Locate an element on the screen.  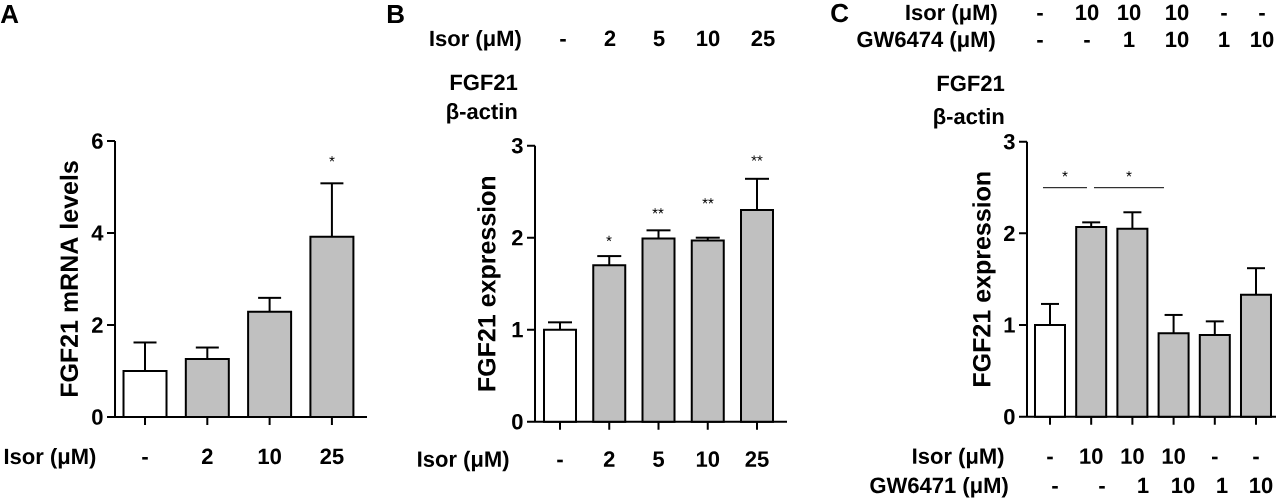
y-tick-label: 4 is located at coordinates (97, 233).